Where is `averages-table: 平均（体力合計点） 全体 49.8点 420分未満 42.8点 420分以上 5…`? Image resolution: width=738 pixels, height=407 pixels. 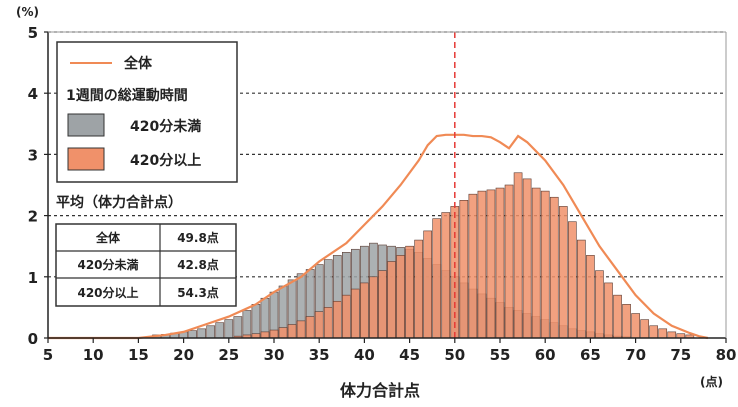 averages-table: 平均（体力合計点） 全体 49.8点 420分未満 42.8点 420分以上 5… is located at coordinates (146, 250).